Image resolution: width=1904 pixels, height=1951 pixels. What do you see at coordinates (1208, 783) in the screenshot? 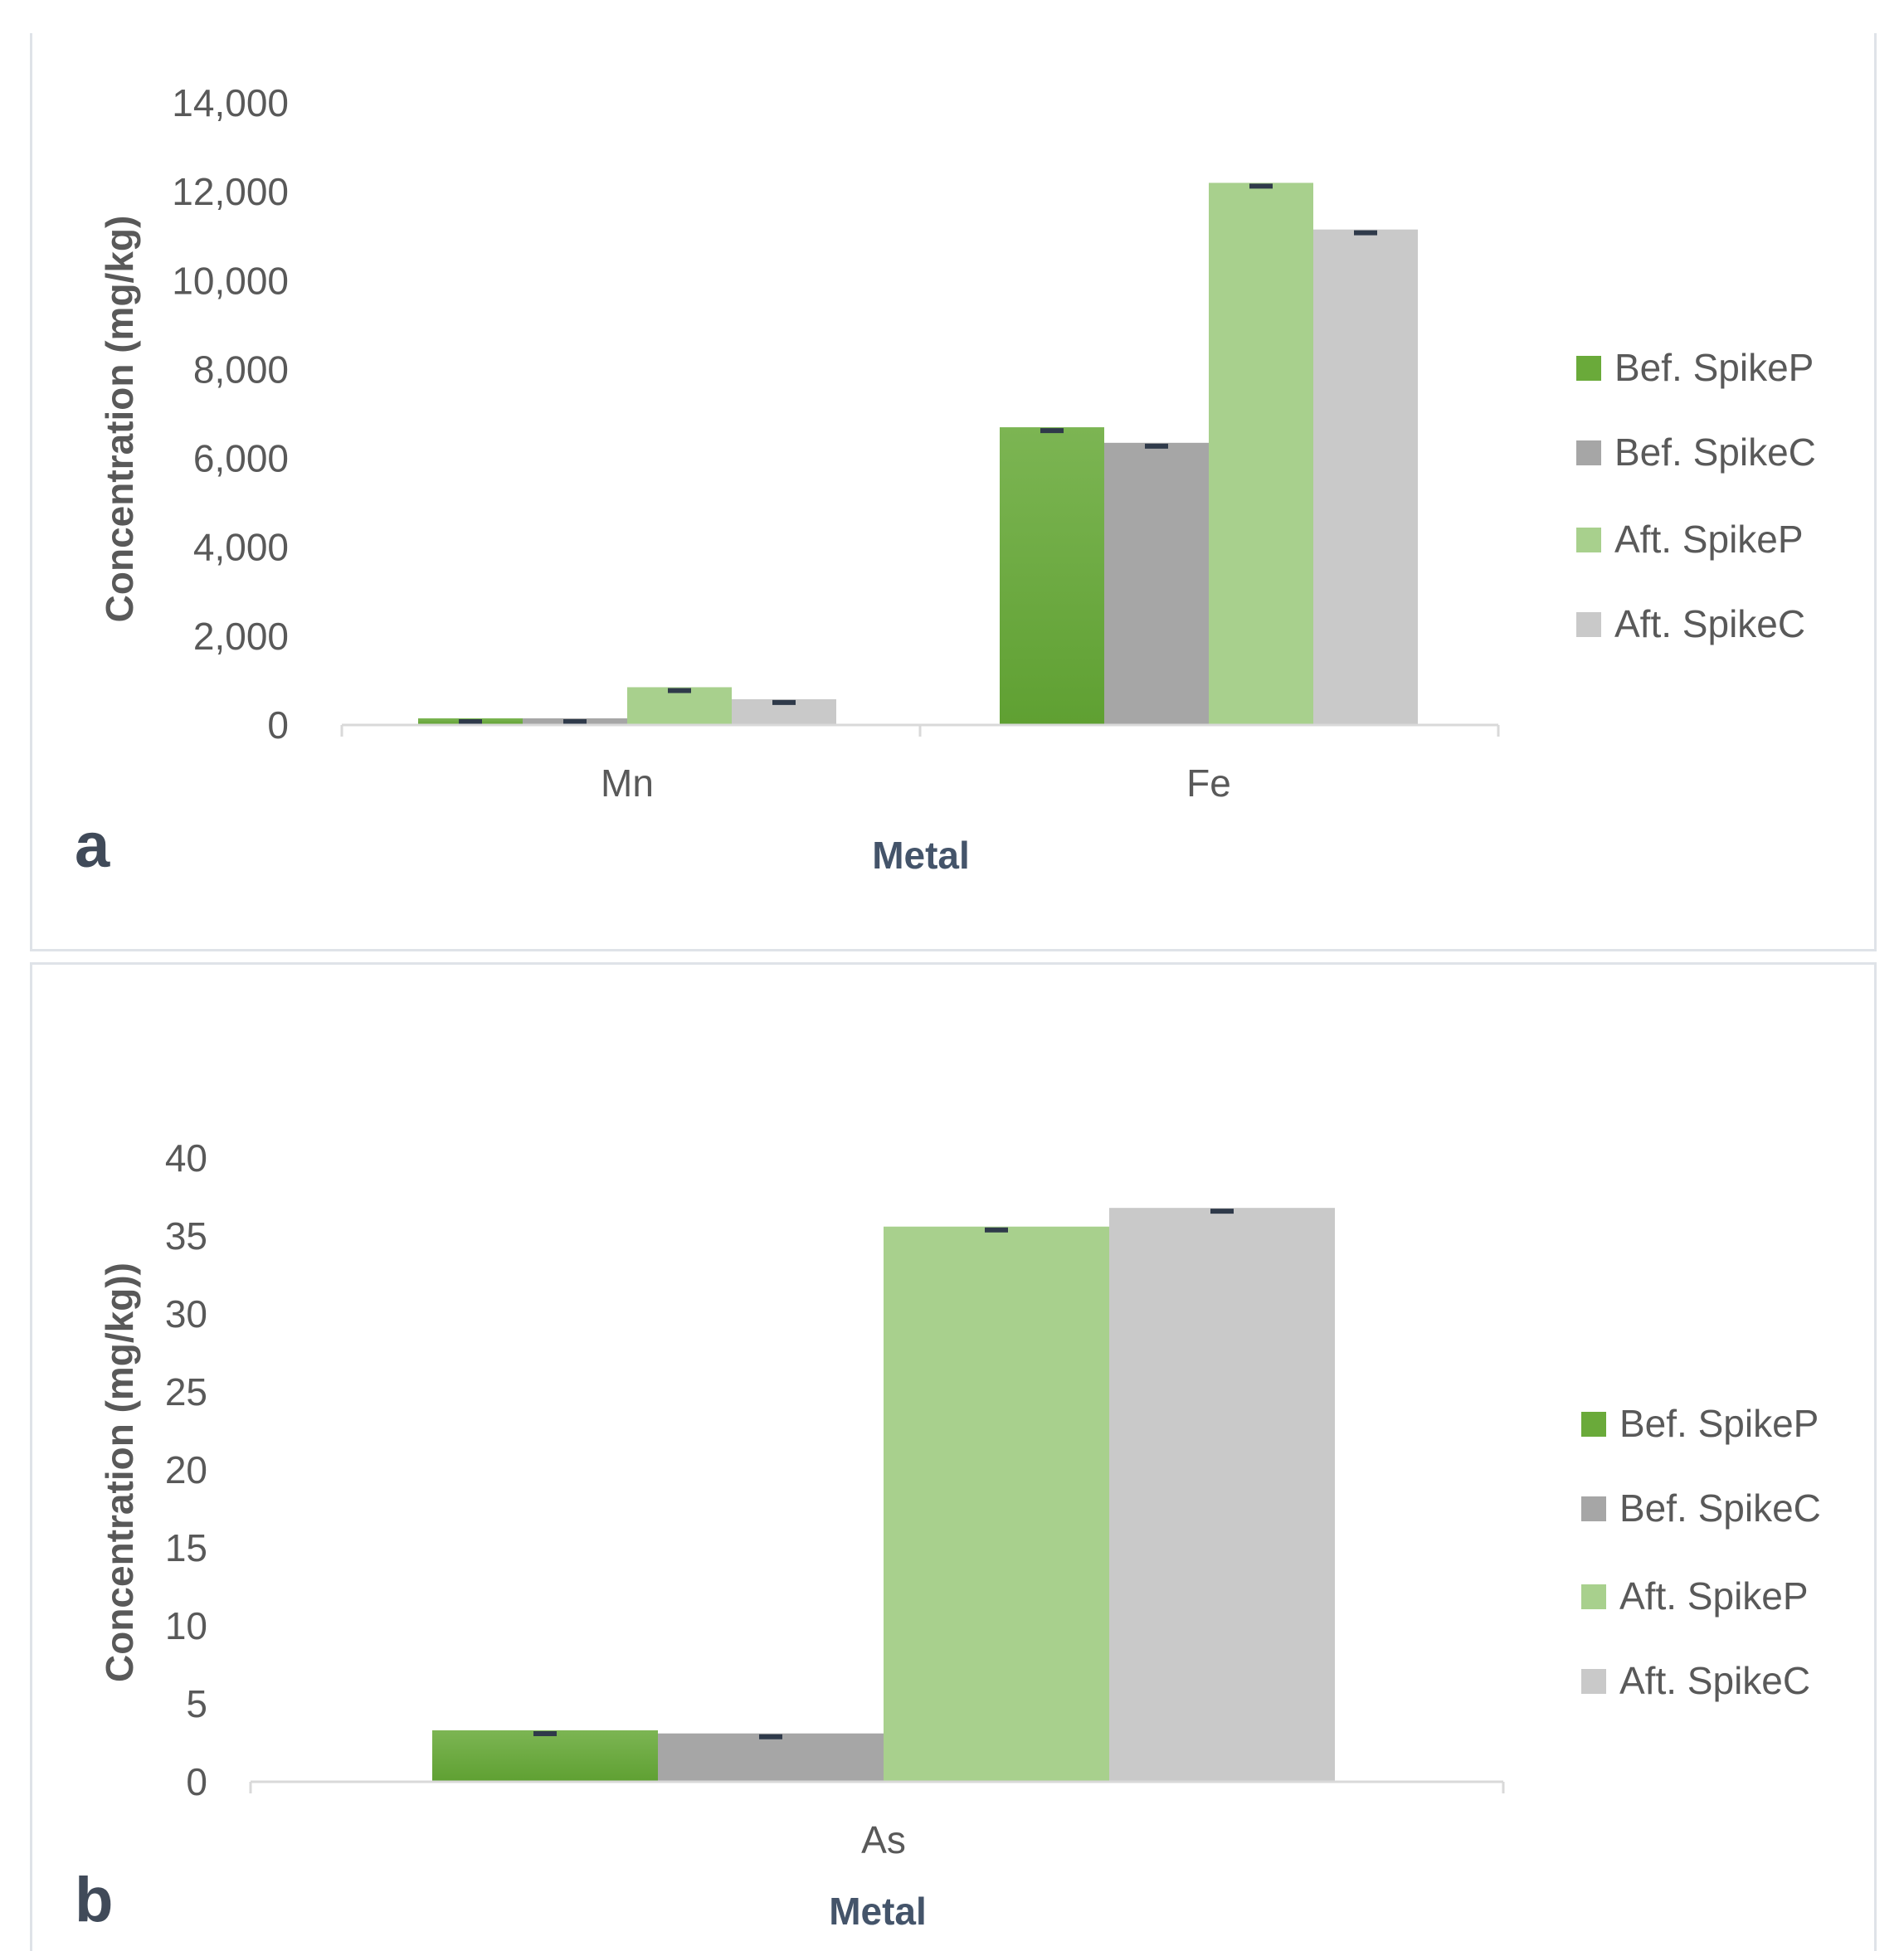
I see `x-tick-label: Fe` at bounding box center [1208, 783].